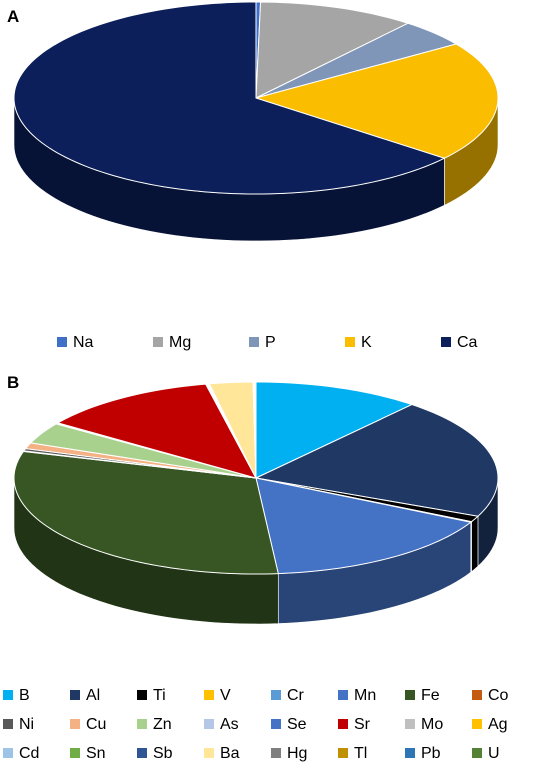 This screenshot has width=533, height=772. I want to click on legend-b-label-cr: Cr, so click(296, 695).